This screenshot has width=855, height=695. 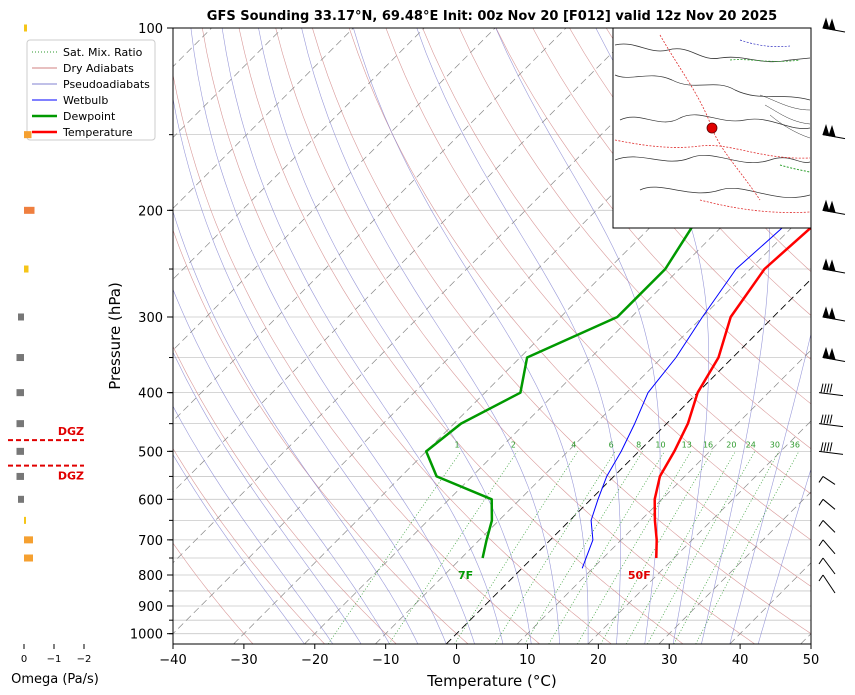 What do you see at coordinates (71, 431) in the screenshot?
I see `dgz-label-top: DGZ` at bounding box center [71, 431].